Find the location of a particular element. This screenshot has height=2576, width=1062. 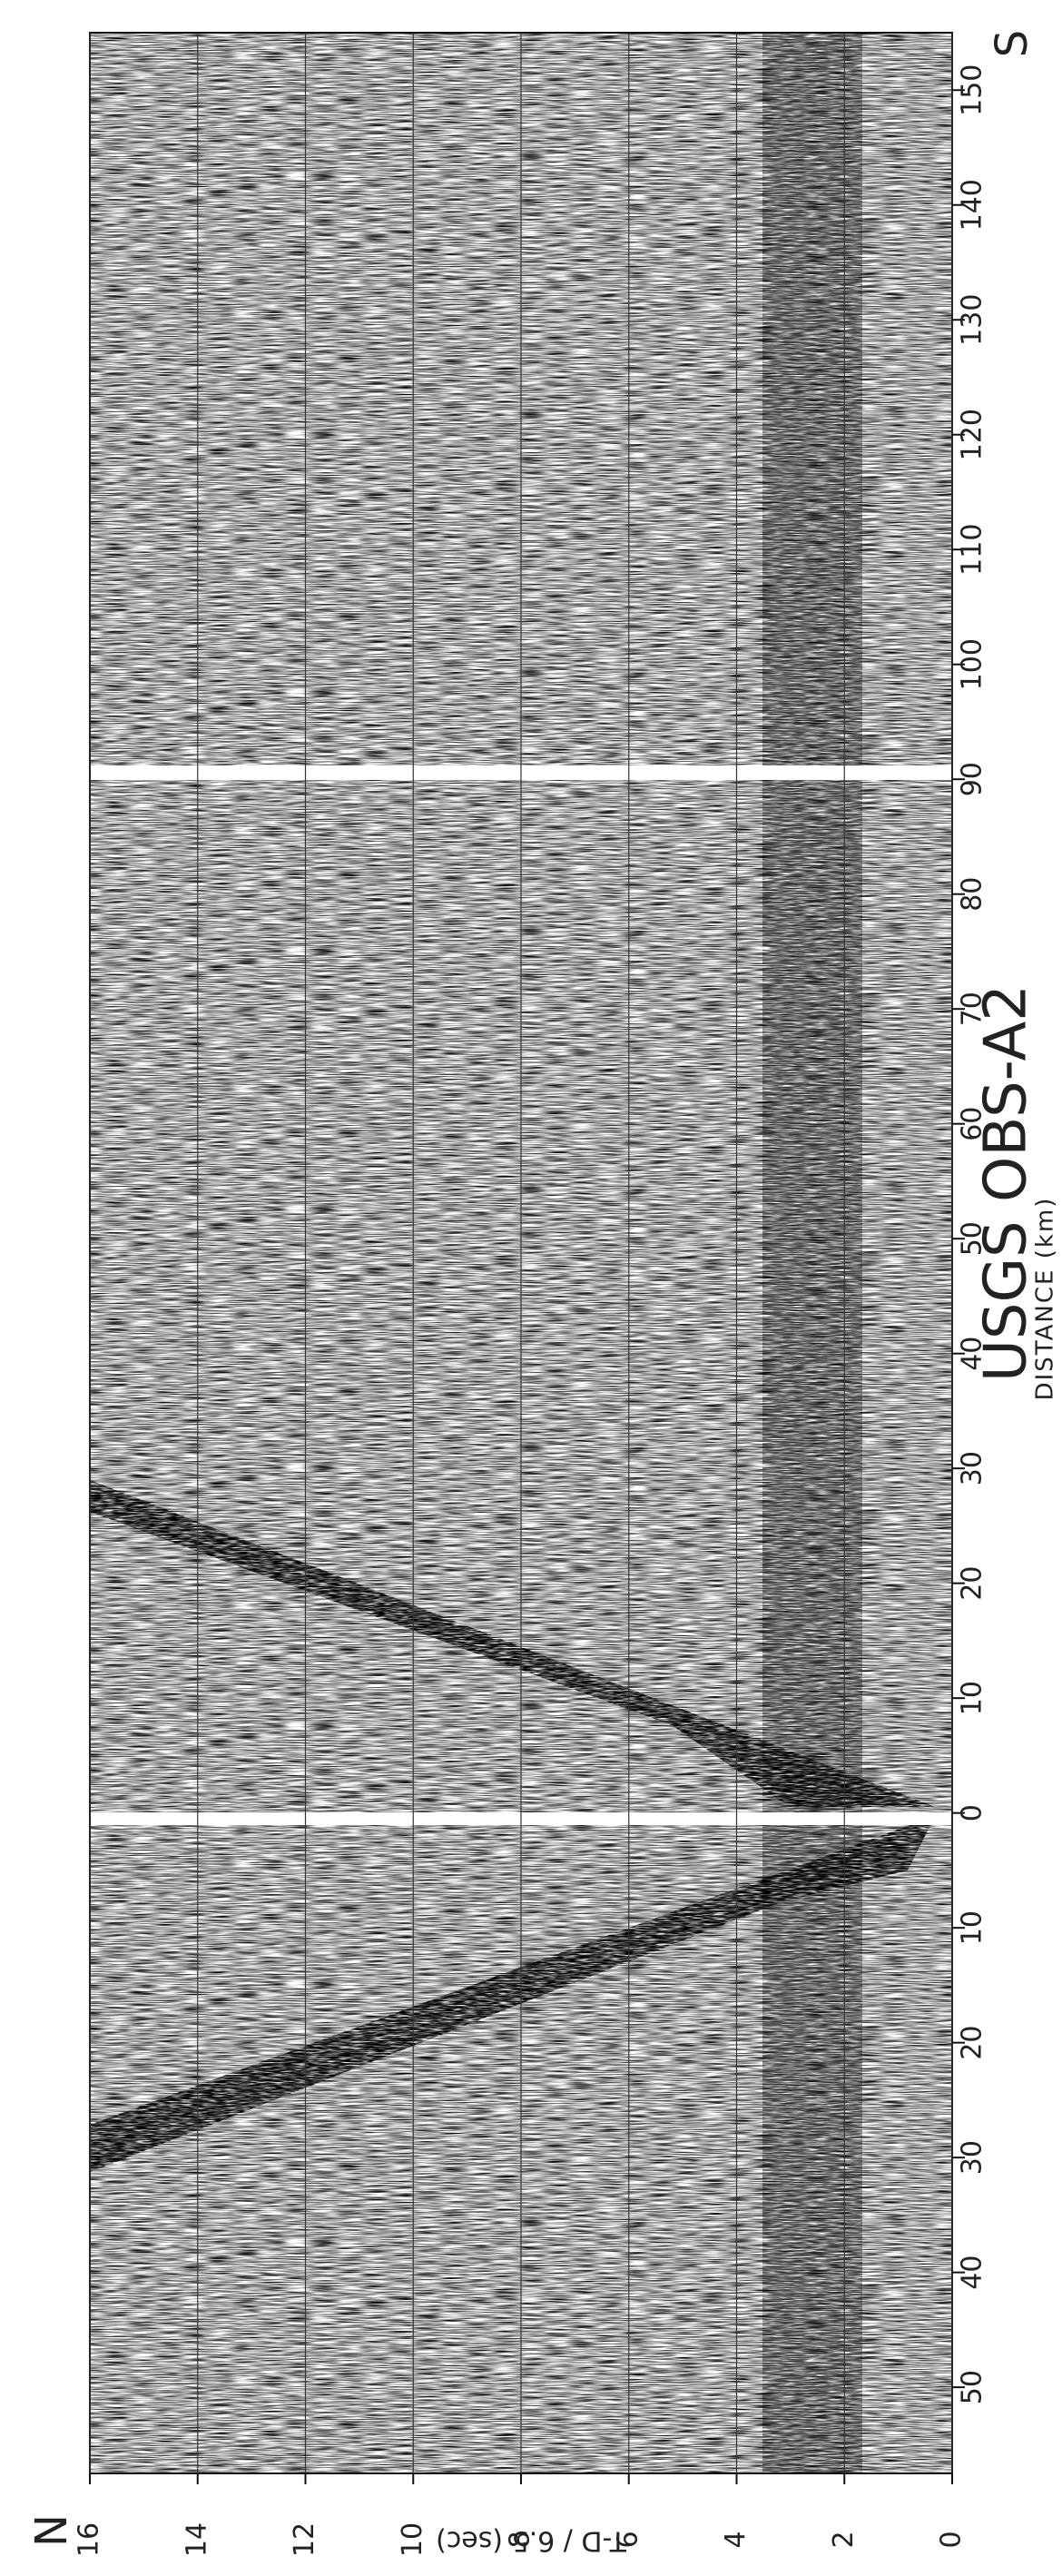

x-tick-label: 110 is located at coordinates (972, 550).